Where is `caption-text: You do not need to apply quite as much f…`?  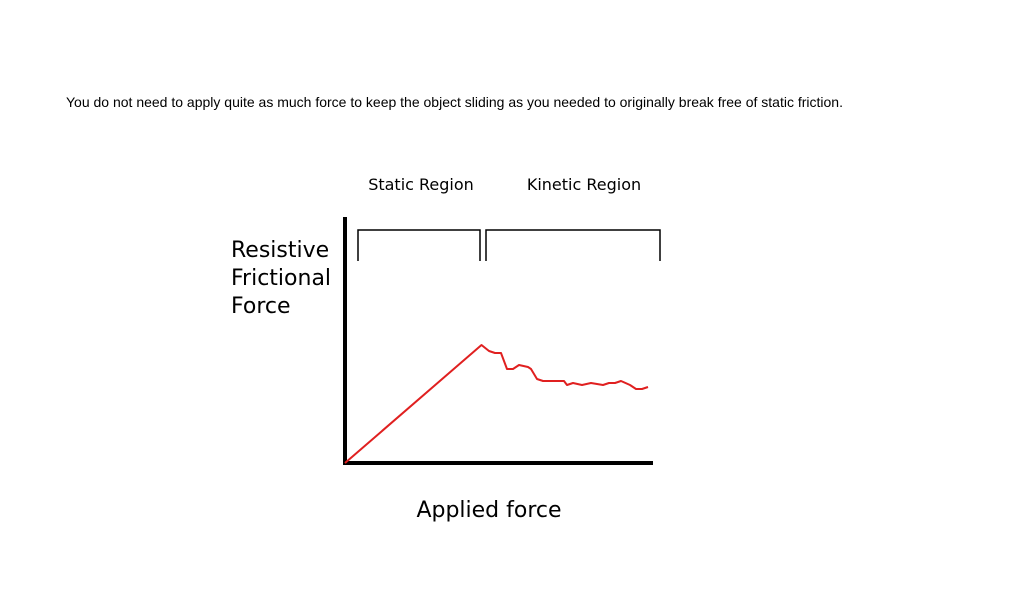 caption-text: You do not need to apply quite as much f… is located at coordinates (454, 102).